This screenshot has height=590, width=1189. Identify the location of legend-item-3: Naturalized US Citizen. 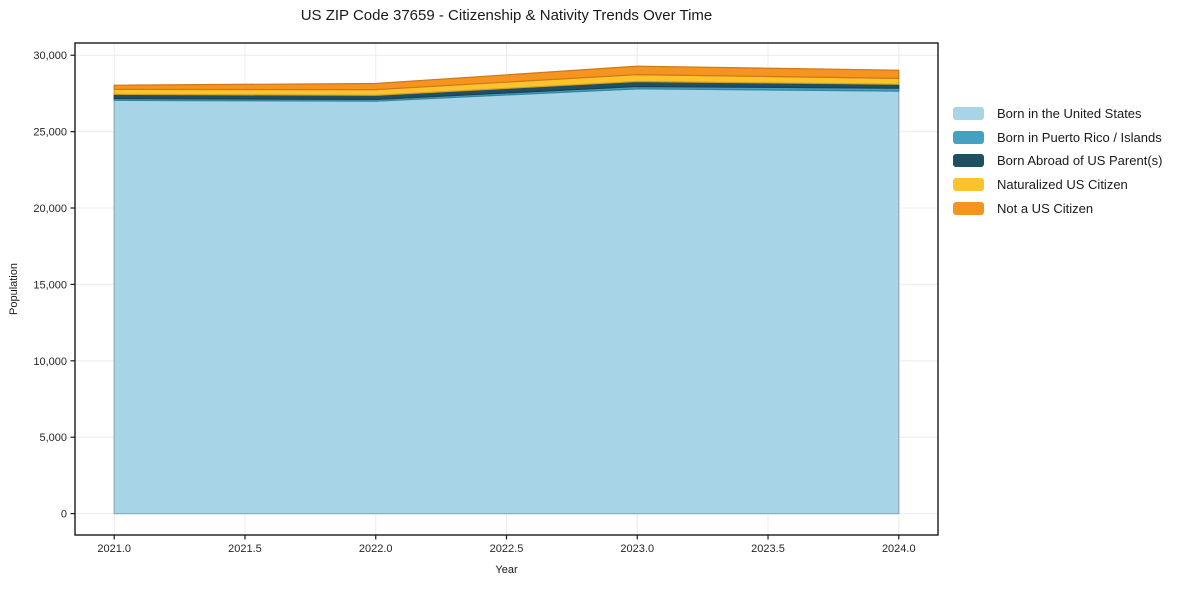
(1057, 185).